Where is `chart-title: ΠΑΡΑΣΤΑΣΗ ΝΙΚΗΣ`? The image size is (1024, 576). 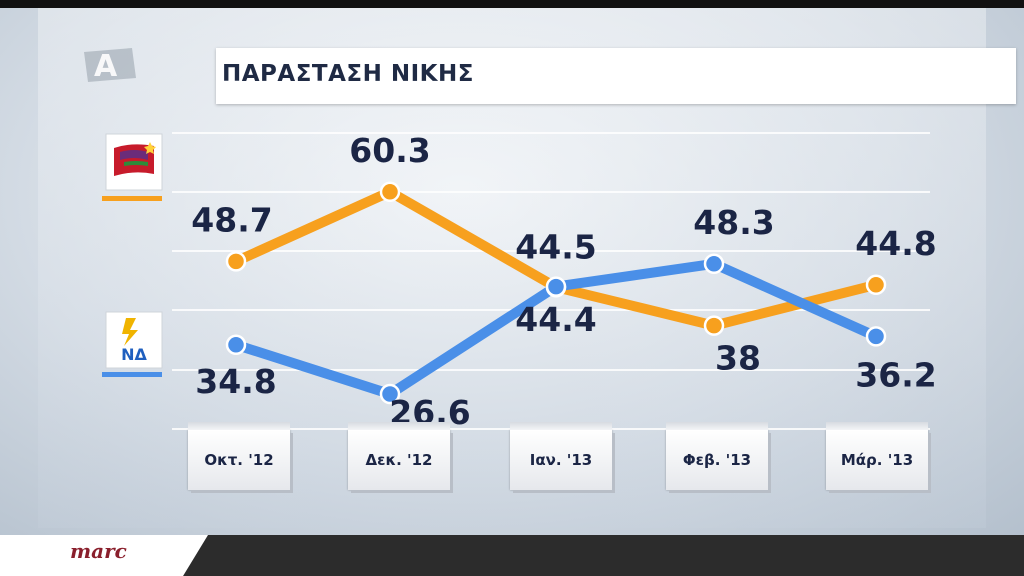 chart-title: ΠΑΡΑΣΤΑΣΗ ΝΙΚΗΣ is located at coordinates (348, 74).